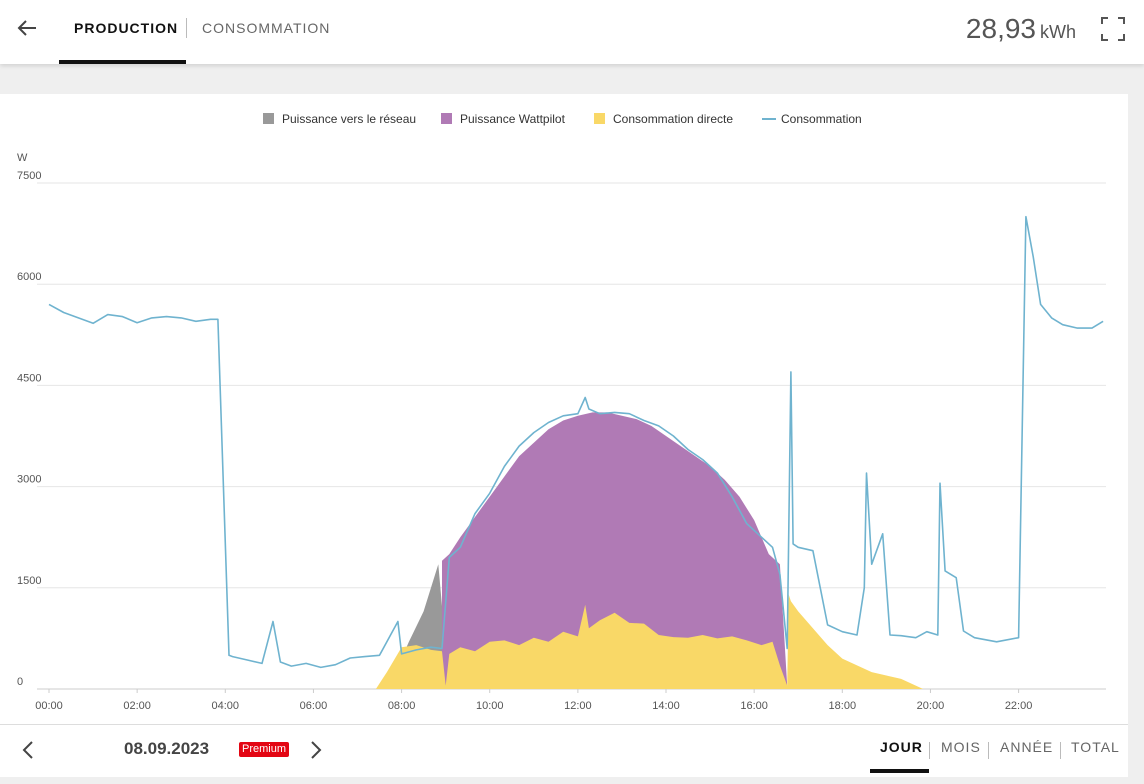 The width and height of the screenshot is (1144, 784). I want to click on x-tick-label: 08:00, so click(402, 706).